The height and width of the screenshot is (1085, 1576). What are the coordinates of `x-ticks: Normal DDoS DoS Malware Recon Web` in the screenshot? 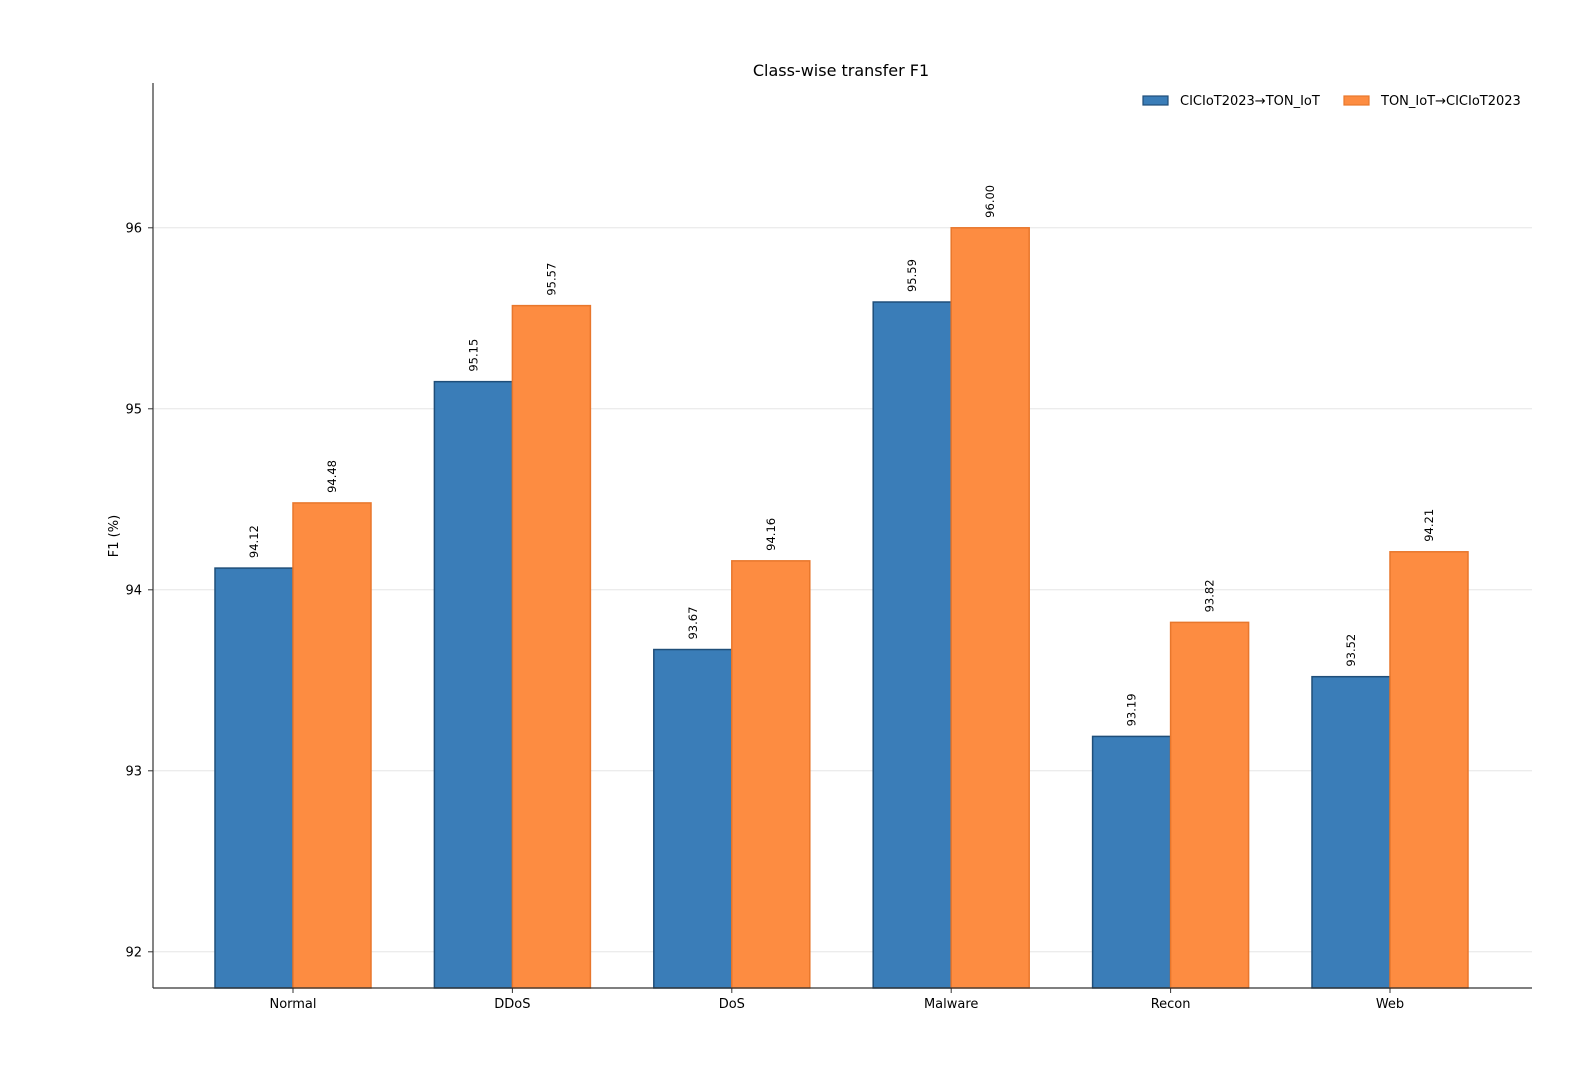 It's located at (836, 1000).